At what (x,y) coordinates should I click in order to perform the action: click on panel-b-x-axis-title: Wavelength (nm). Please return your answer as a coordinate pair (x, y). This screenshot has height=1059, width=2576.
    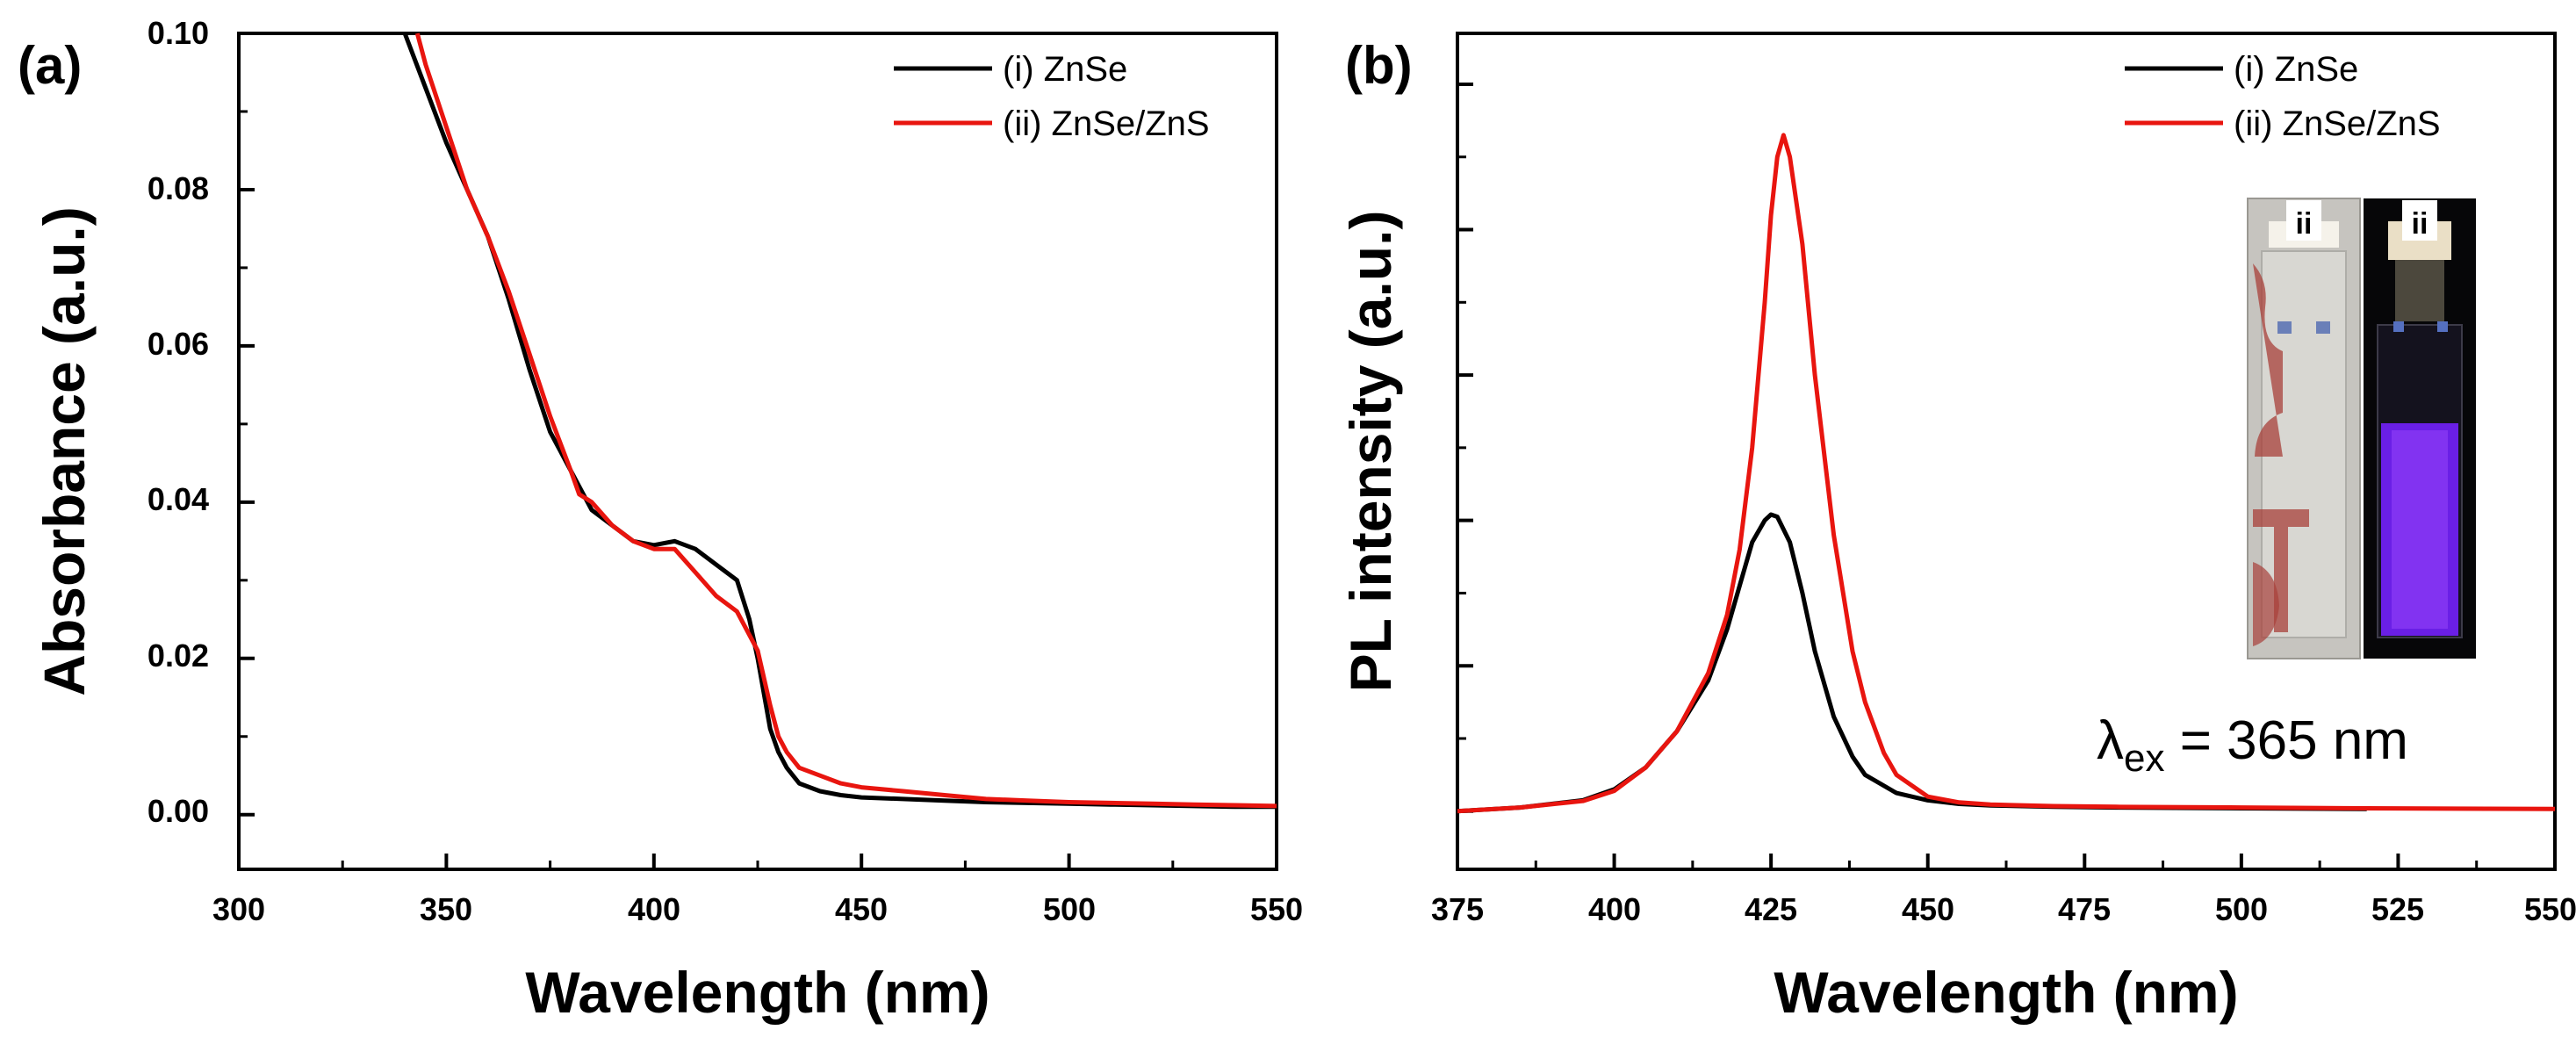
    Looking at the image, I should click on (2006, 992).